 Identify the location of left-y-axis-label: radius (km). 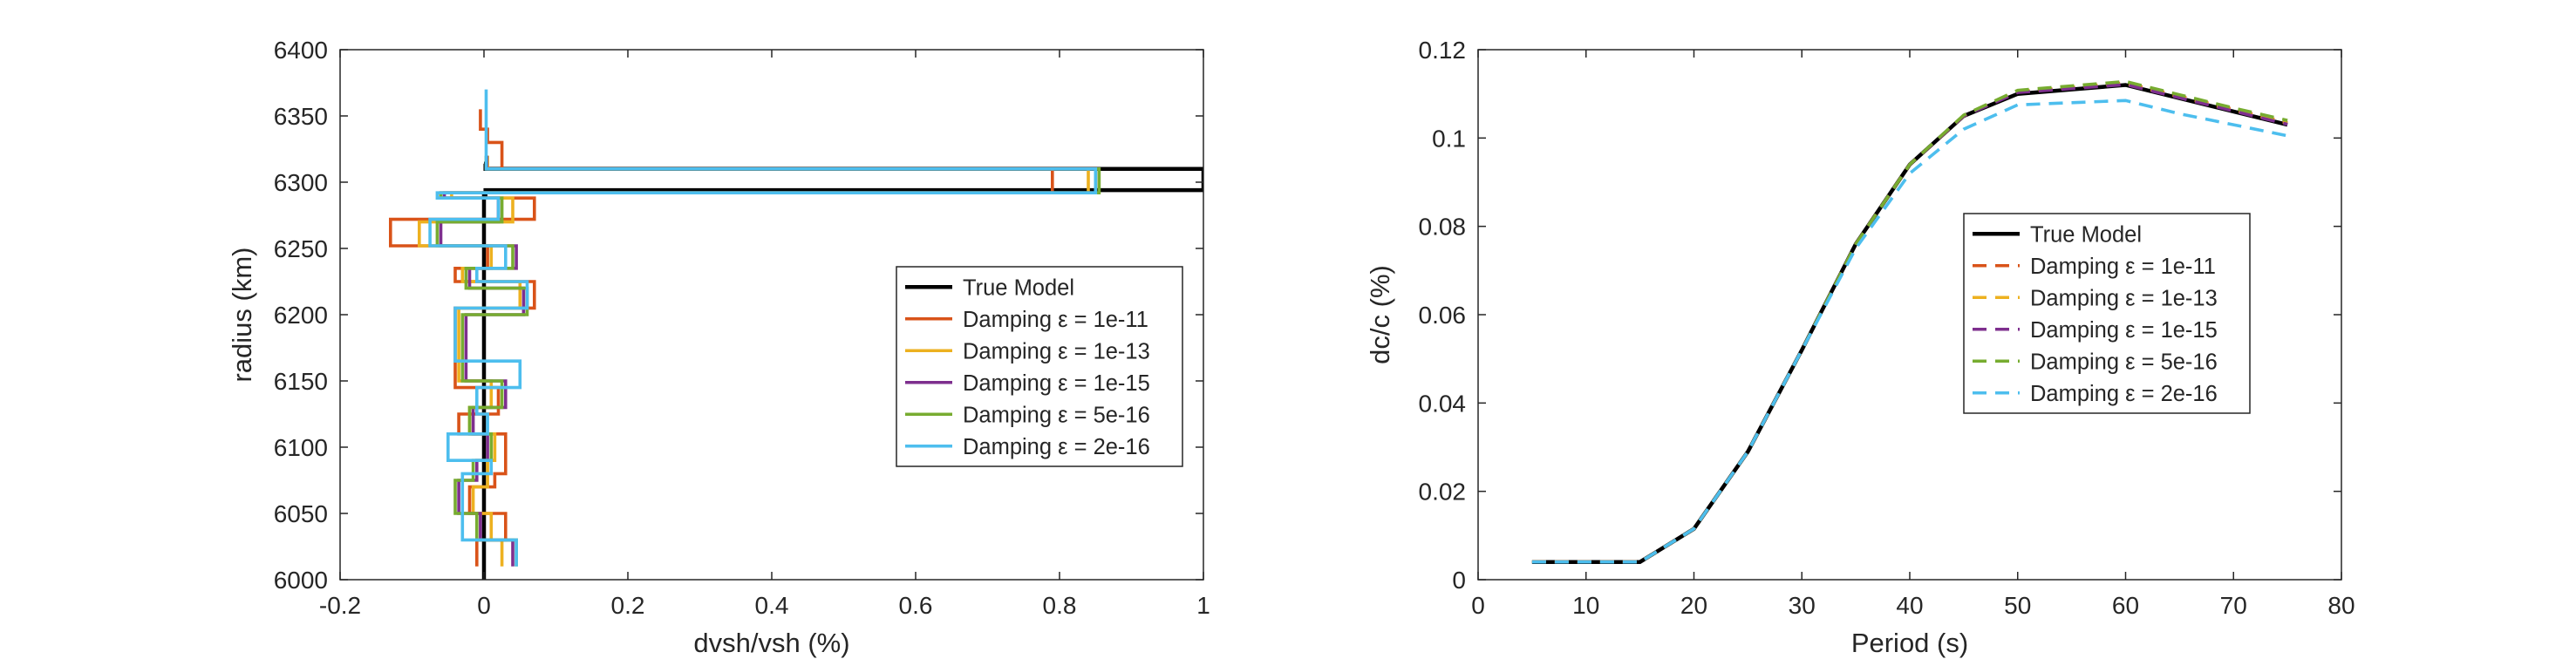
(242, 315).